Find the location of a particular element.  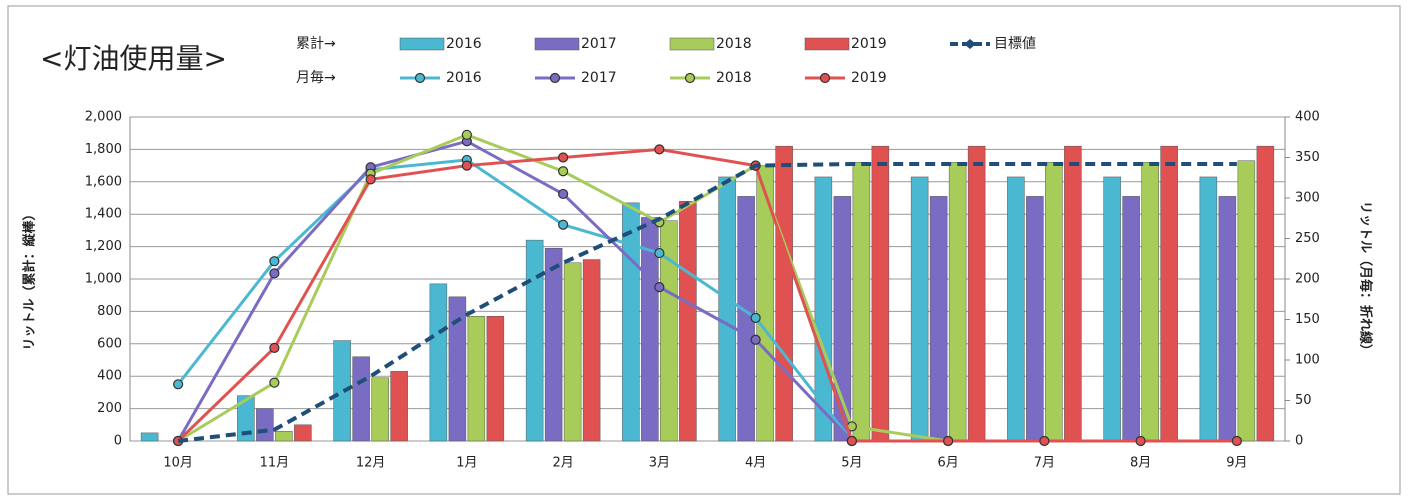

x-tick-label: 9月 is located at coordinates (1236, 463).